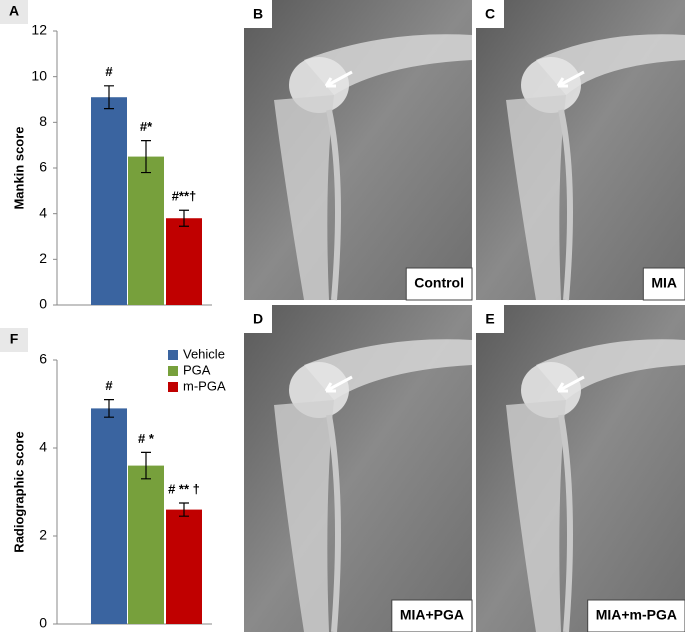 The image size is (685, 637). I want to click on annotation: #**†, so click(184, 196).